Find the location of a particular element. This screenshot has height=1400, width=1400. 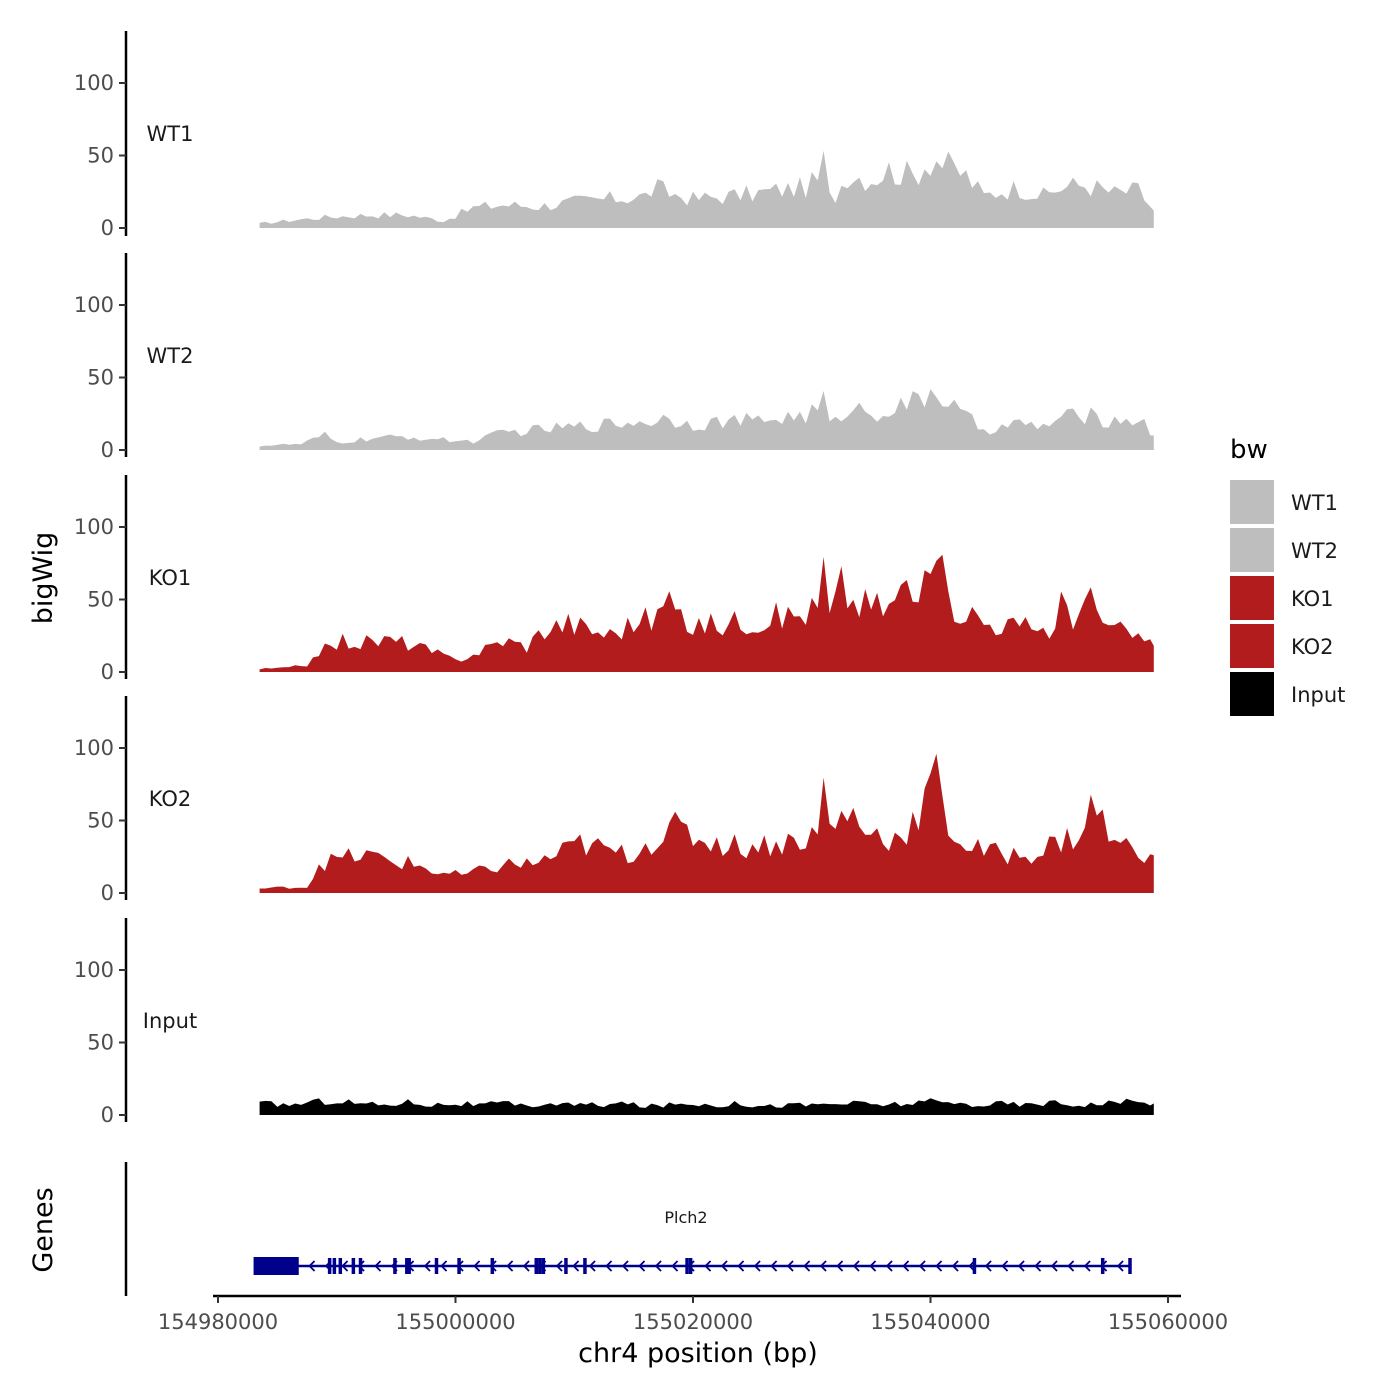

track-label: WT2 is located at coordinates (170, 356).